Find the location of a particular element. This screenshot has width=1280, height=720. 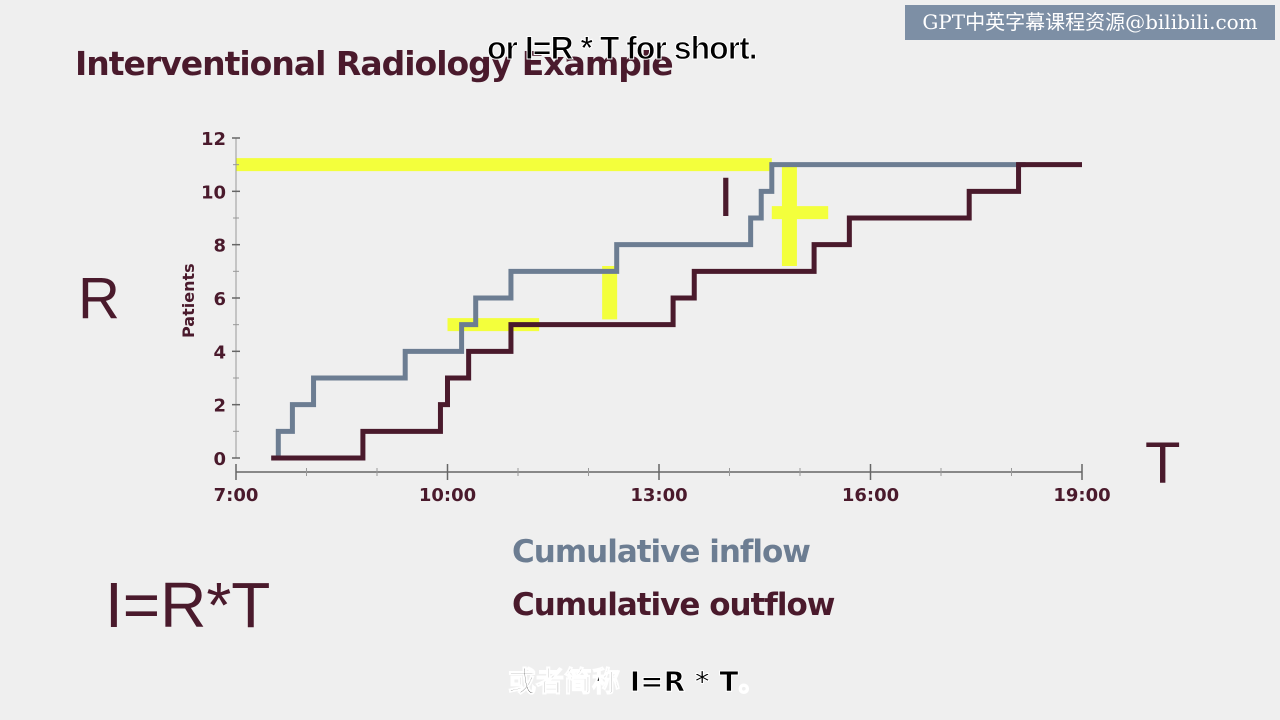

y-tick-label: 0 is located at coordinates (219, 459).